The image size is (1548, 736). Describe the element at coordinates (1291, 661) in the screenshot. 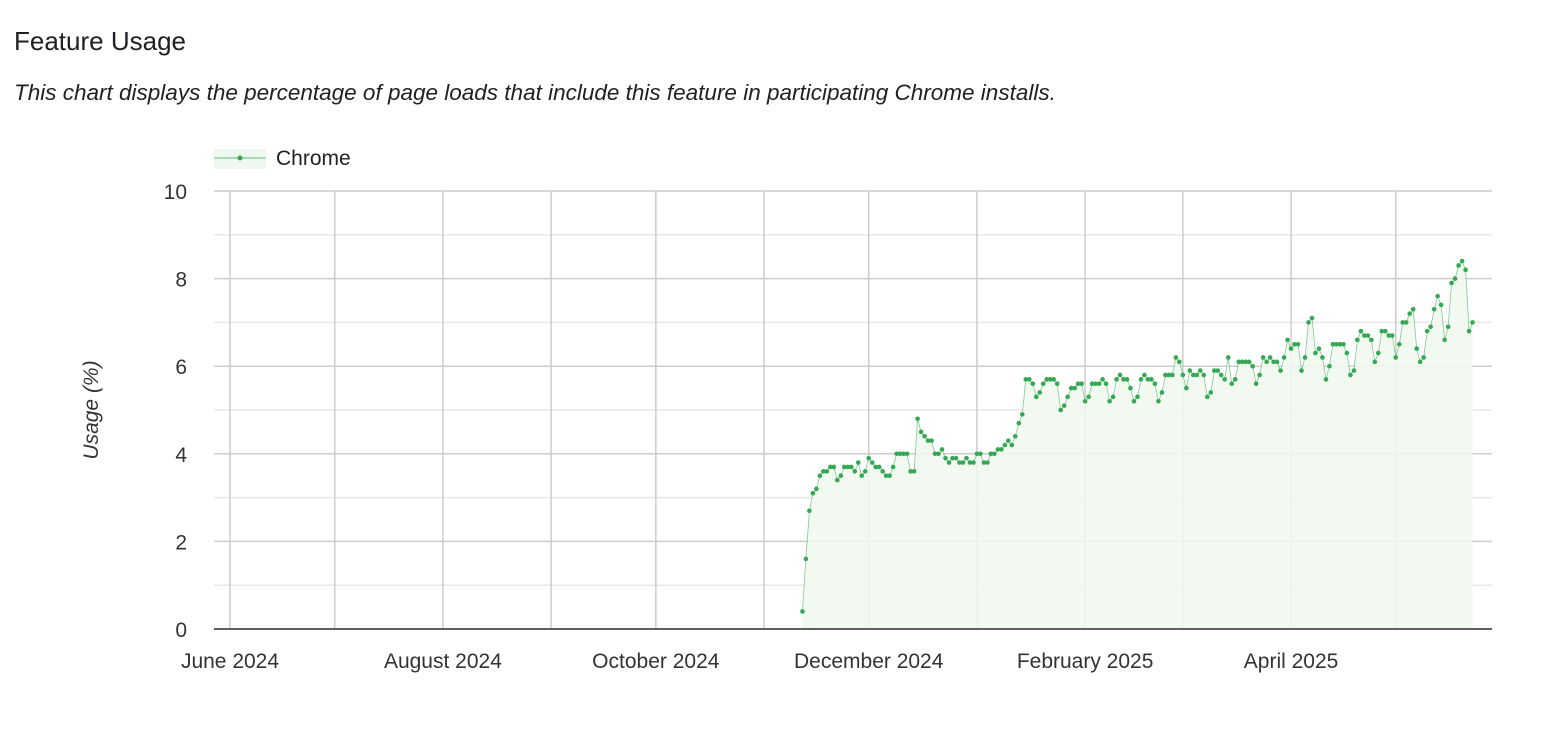

I see `x-tick-label: April 2025` at that location.